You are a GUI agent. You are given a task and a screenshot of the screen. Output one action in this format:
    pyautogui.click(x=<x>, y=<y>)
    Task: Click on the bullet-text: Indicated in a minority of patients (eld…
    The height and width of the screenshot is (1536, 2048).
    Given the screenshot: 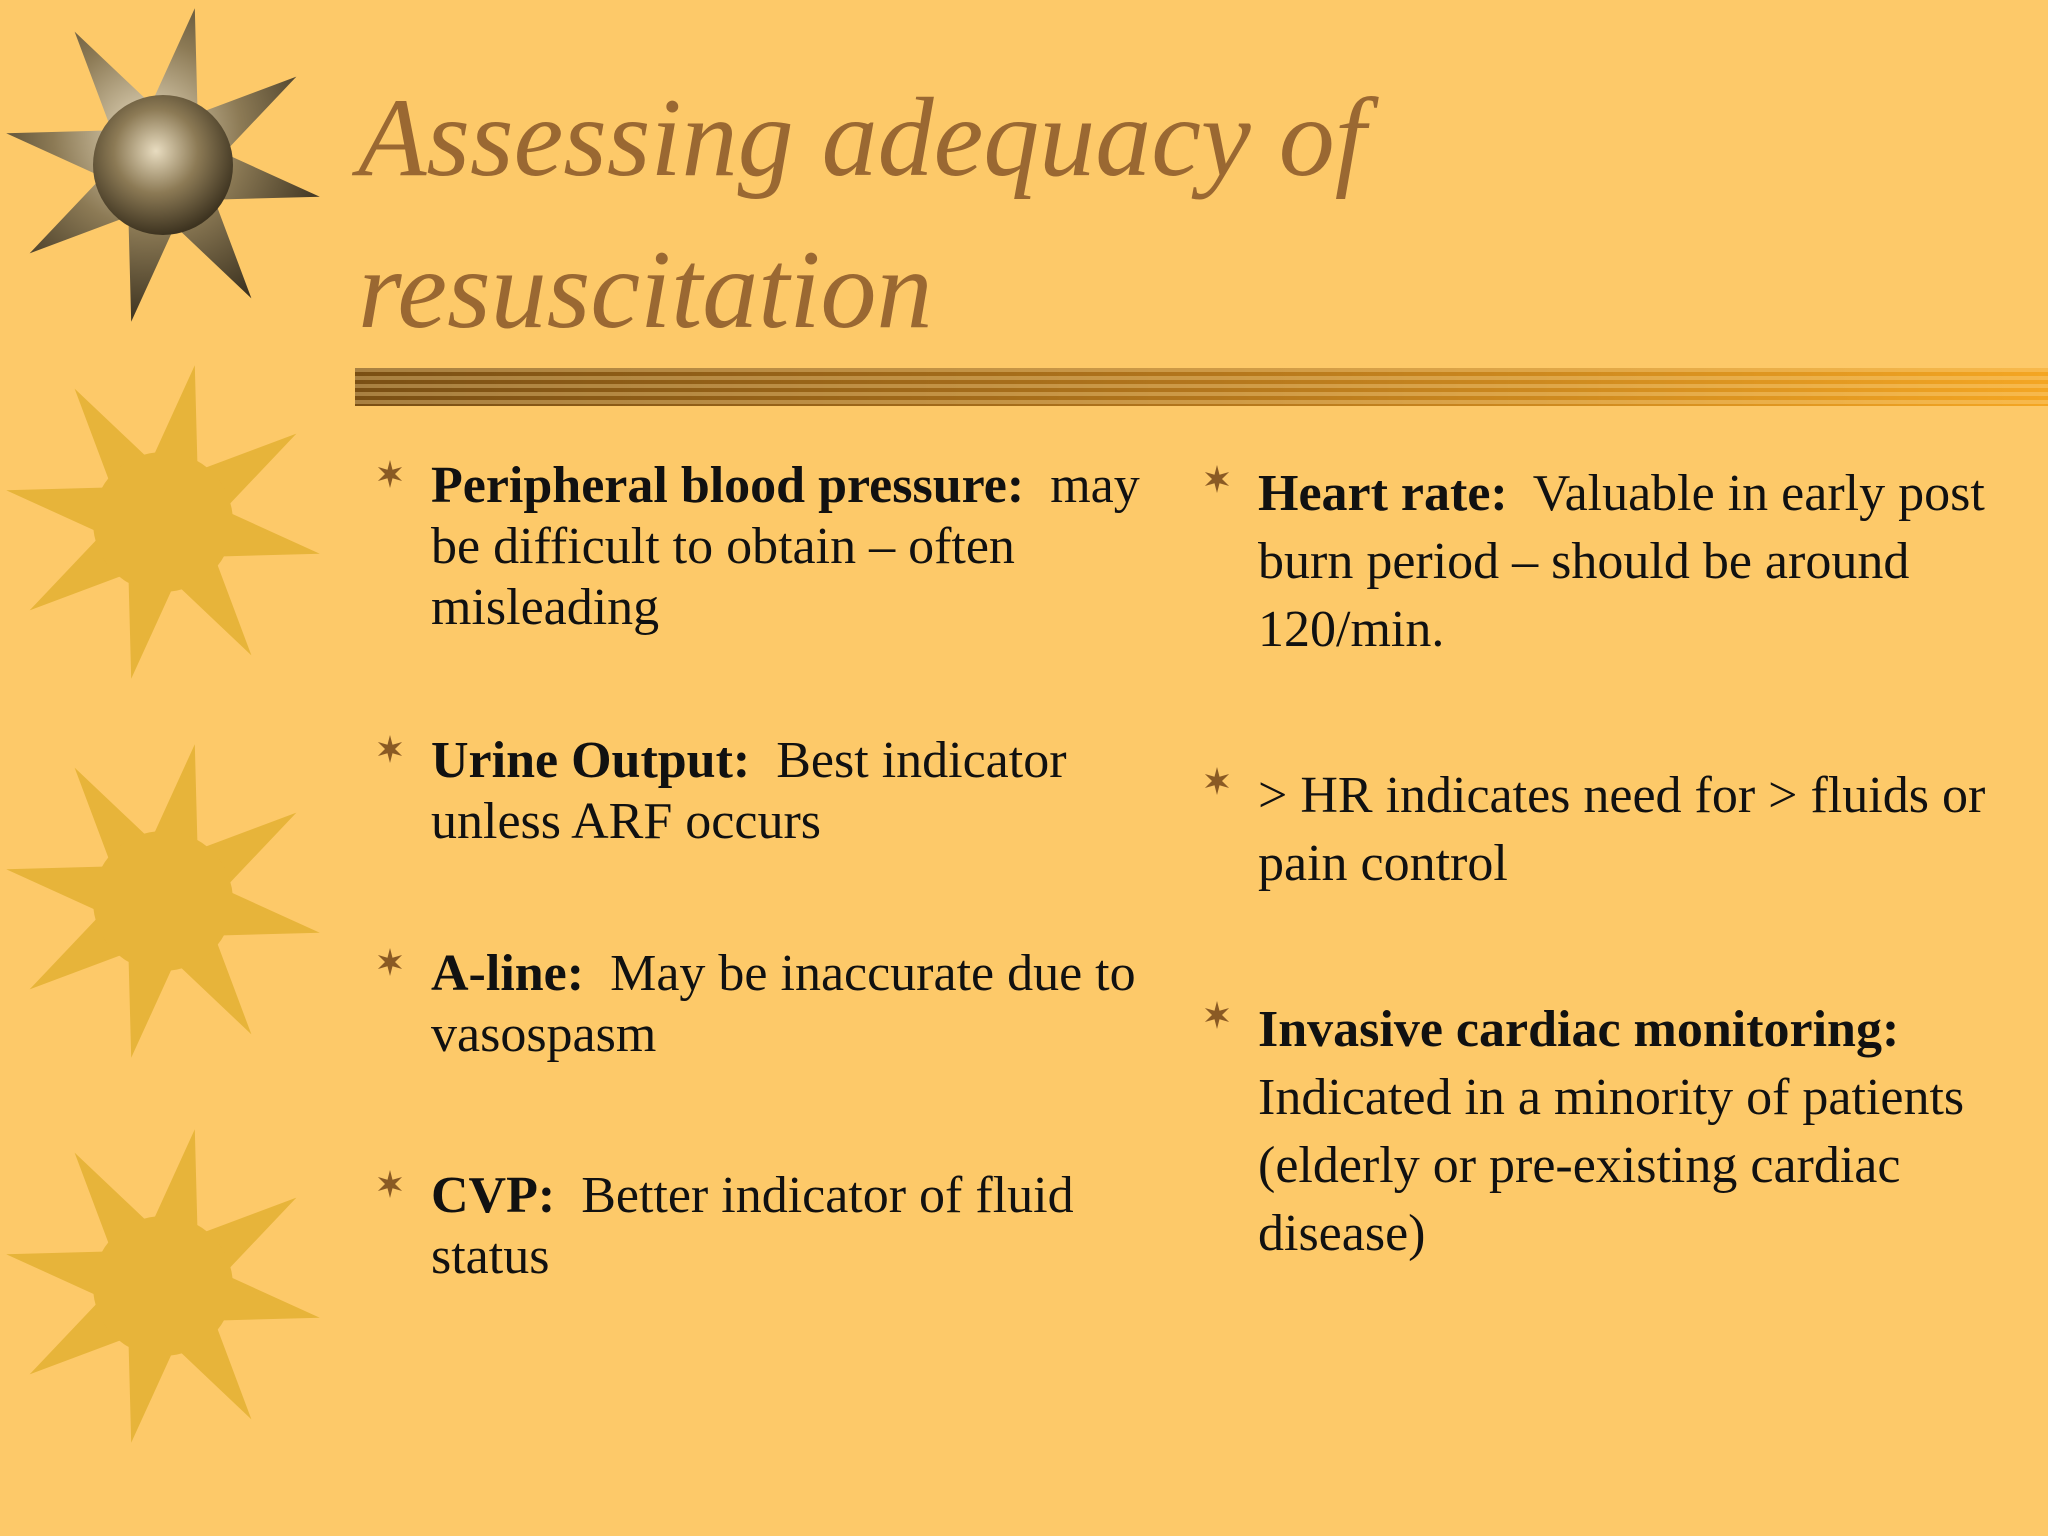 What is the action you would take?
    pyautogui.click(x=1611, y=1165)
    